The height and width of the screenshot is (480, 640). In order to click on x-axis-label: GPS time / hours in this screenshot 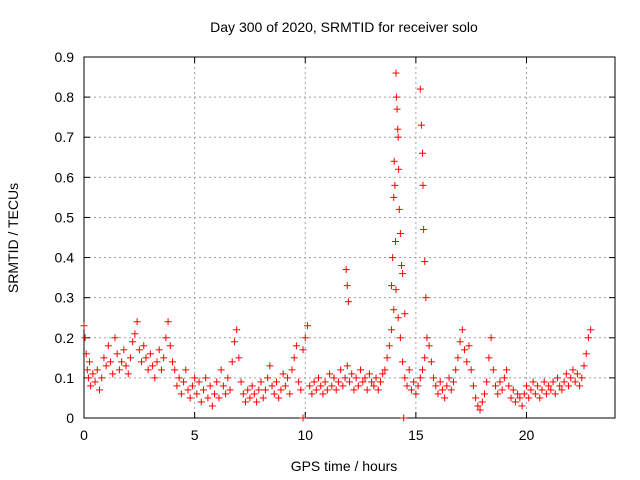, I will do `click(344, 466)`.